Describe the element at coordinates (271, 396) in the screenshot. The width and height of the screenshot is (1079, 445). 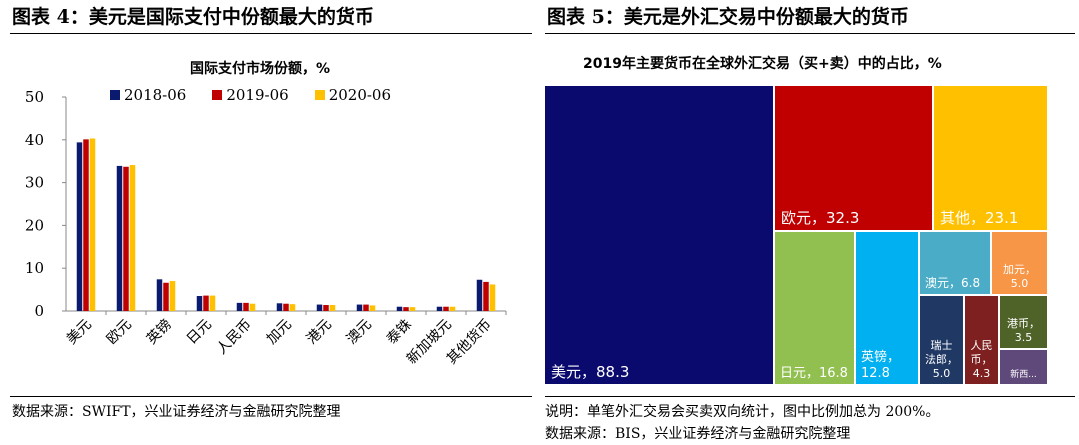
I see `left-bottom-rule` at that location.